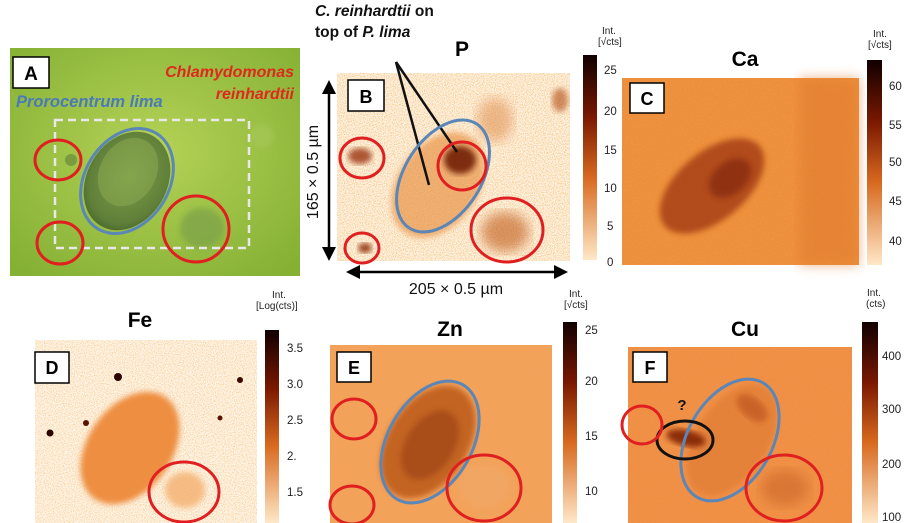 Image resolution: width=906 pixels, height=523 pixels. I want to click on dim-horizontal-label: 205 × 0.5 µm, so click(456, 289).